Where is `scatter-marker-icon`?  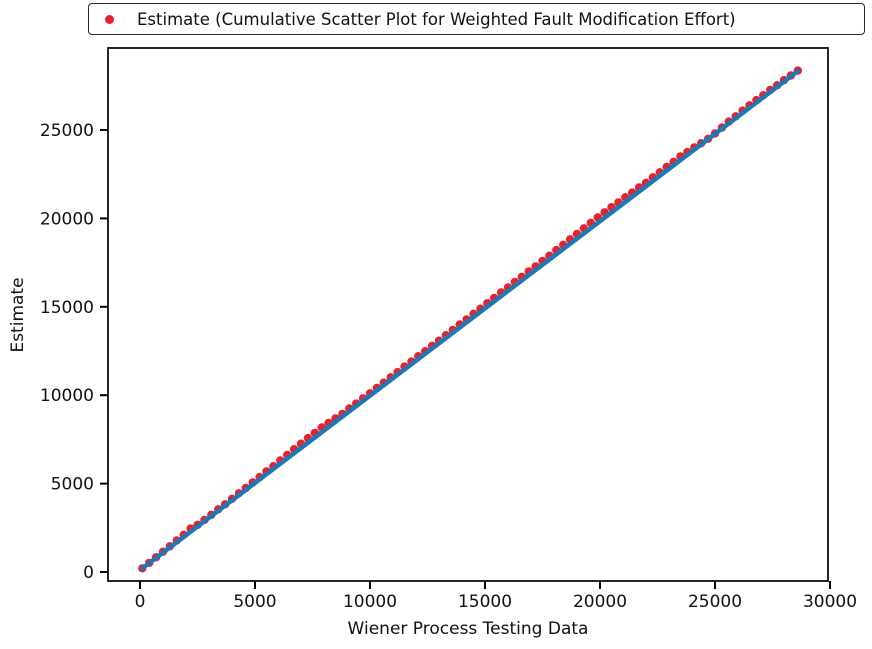 scatter-marker-icon is located at coordinates (109, 19).